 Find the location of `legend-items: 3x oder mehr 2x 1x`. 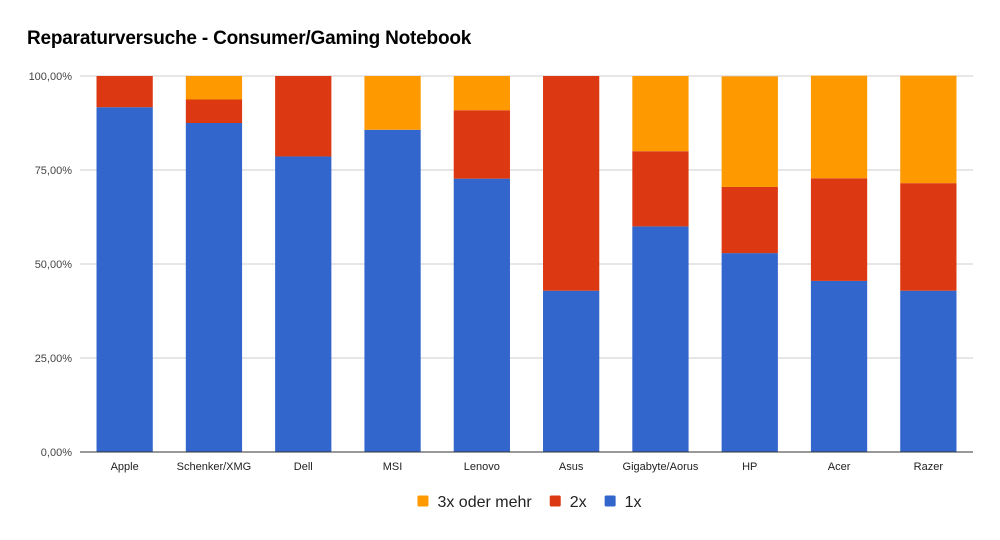

legend-items: 3x oder mehr 2x 1x is located at coordinates (529, 502).